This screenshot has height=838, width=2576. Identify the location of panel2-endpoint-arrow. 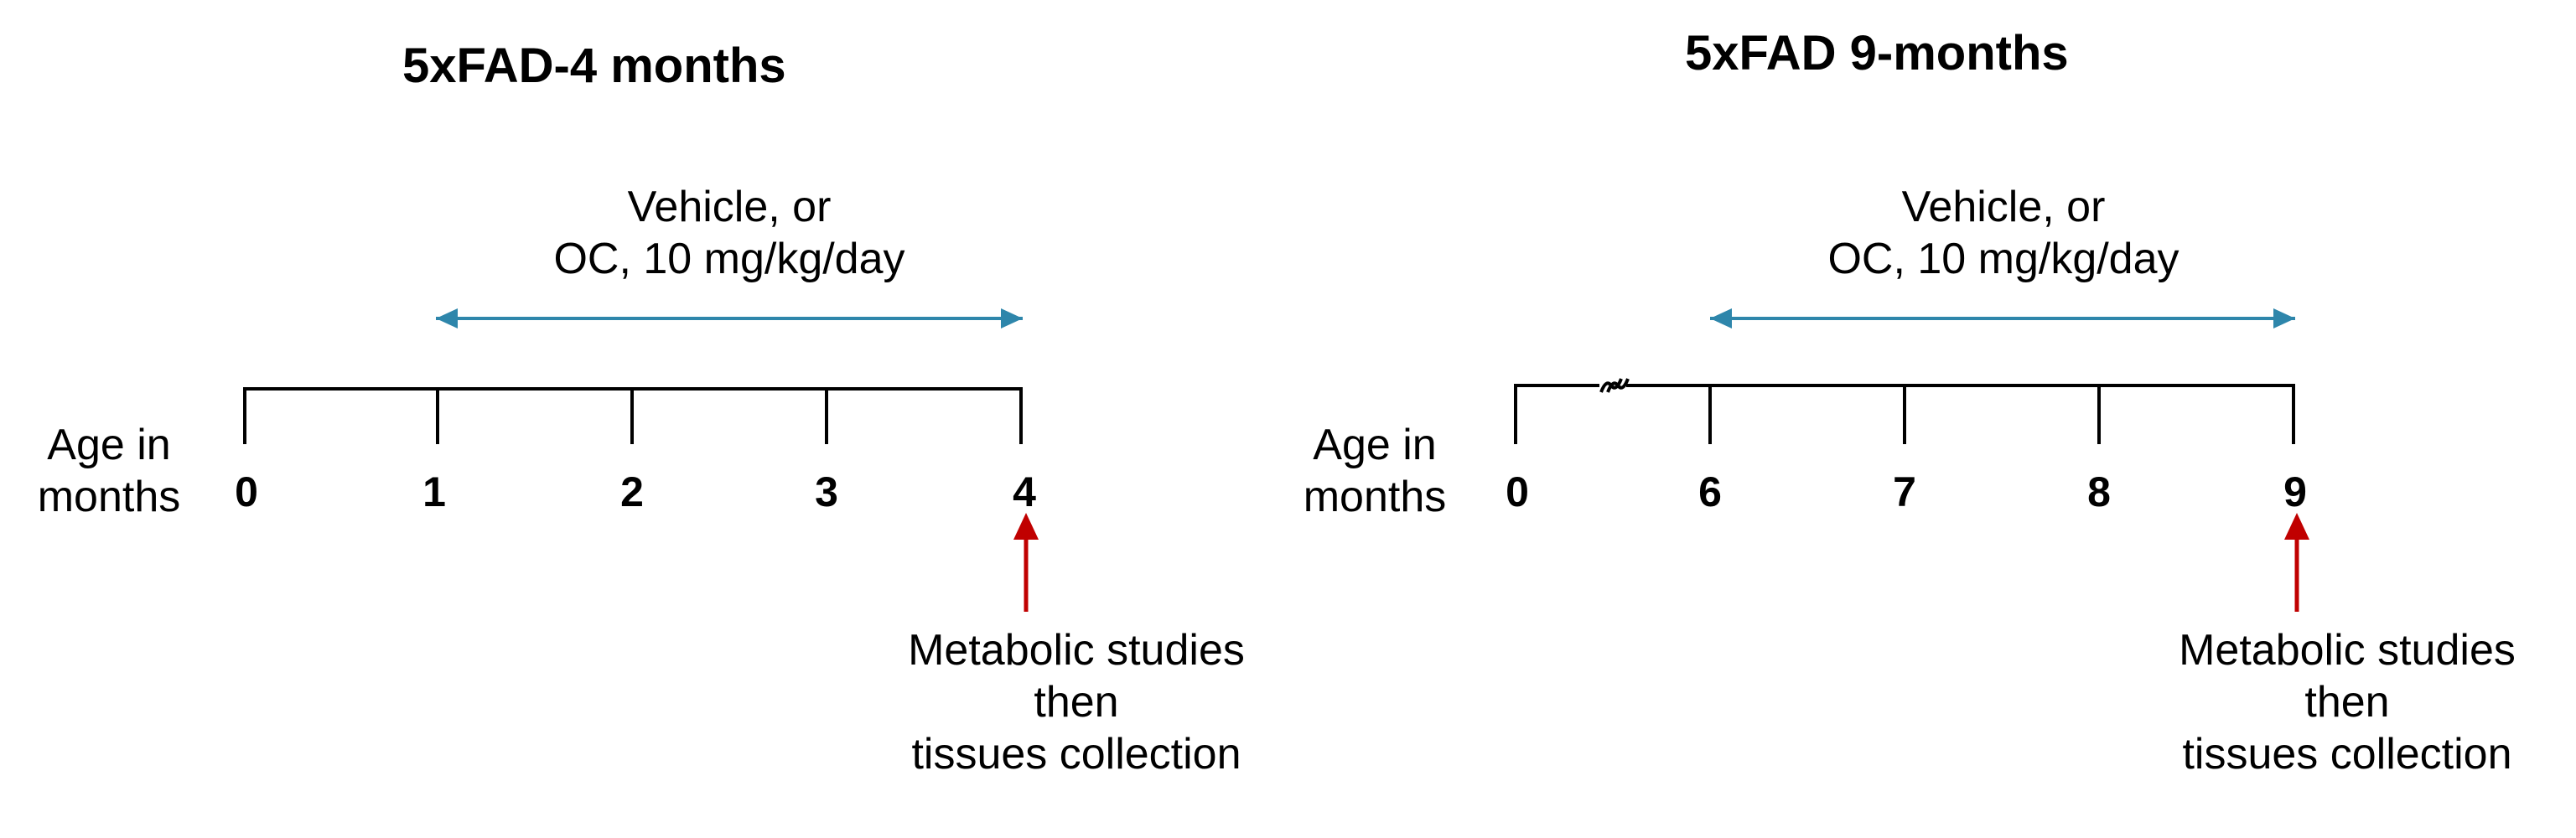
(2296, 562).